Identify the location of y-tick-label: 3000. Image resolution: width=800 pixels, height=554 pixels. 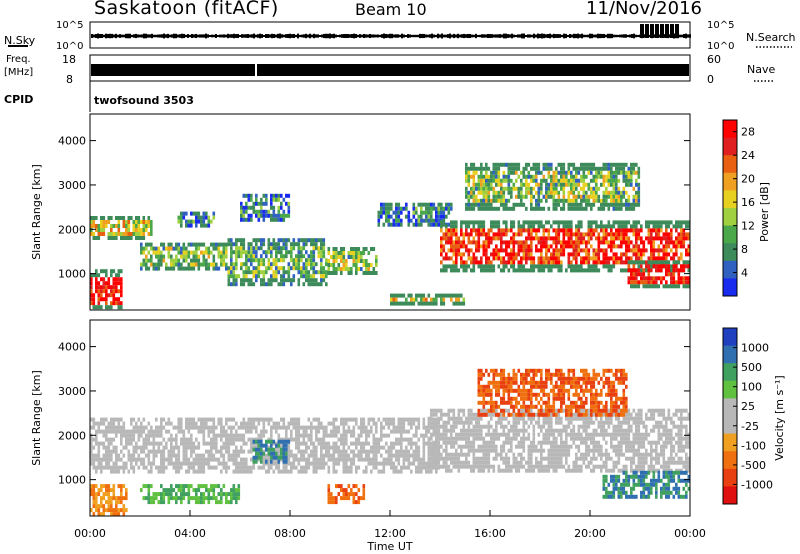
(72, 185).